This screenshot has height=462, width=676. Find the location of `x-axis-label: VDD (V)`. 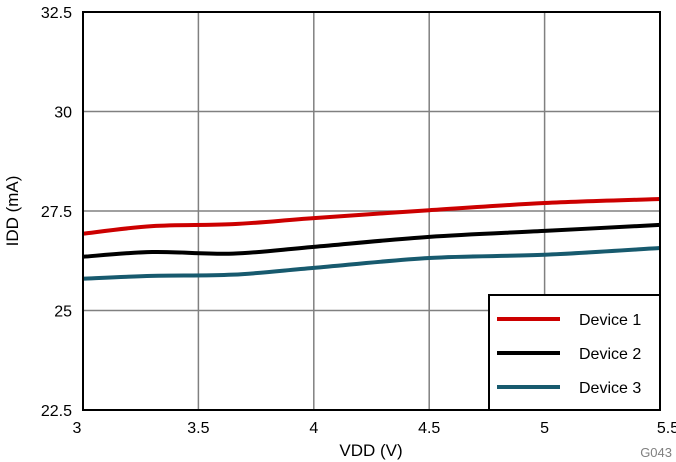

x-axis-label: VDD (V) is located at coordinates (370, 450).